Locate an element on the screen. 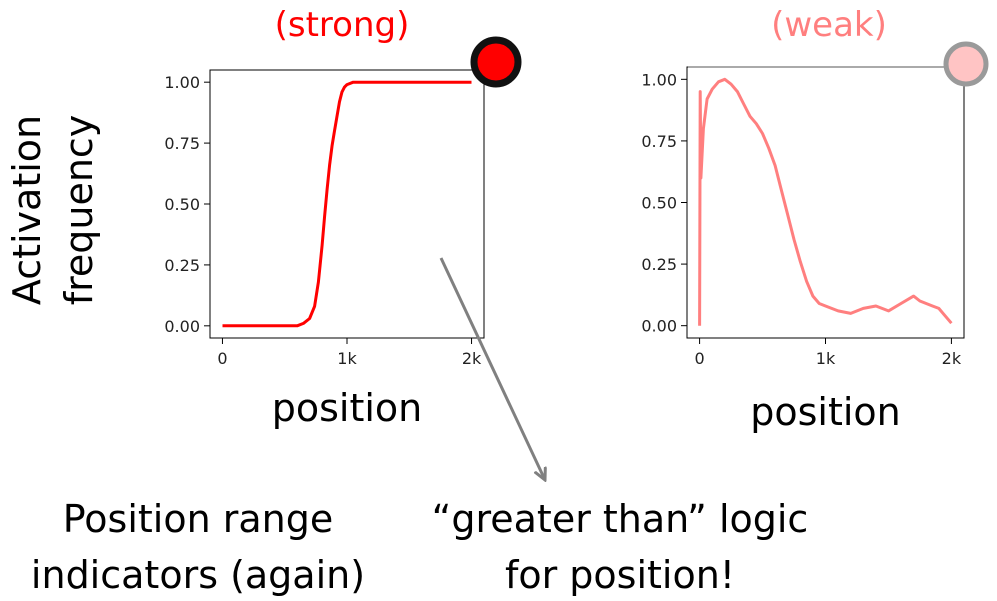  caption-left-line1: Position range is located at coordinates (198, 519).